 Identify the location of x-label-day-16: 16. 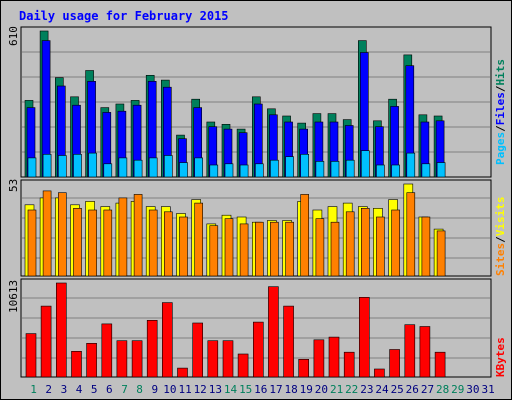
(260, 389).